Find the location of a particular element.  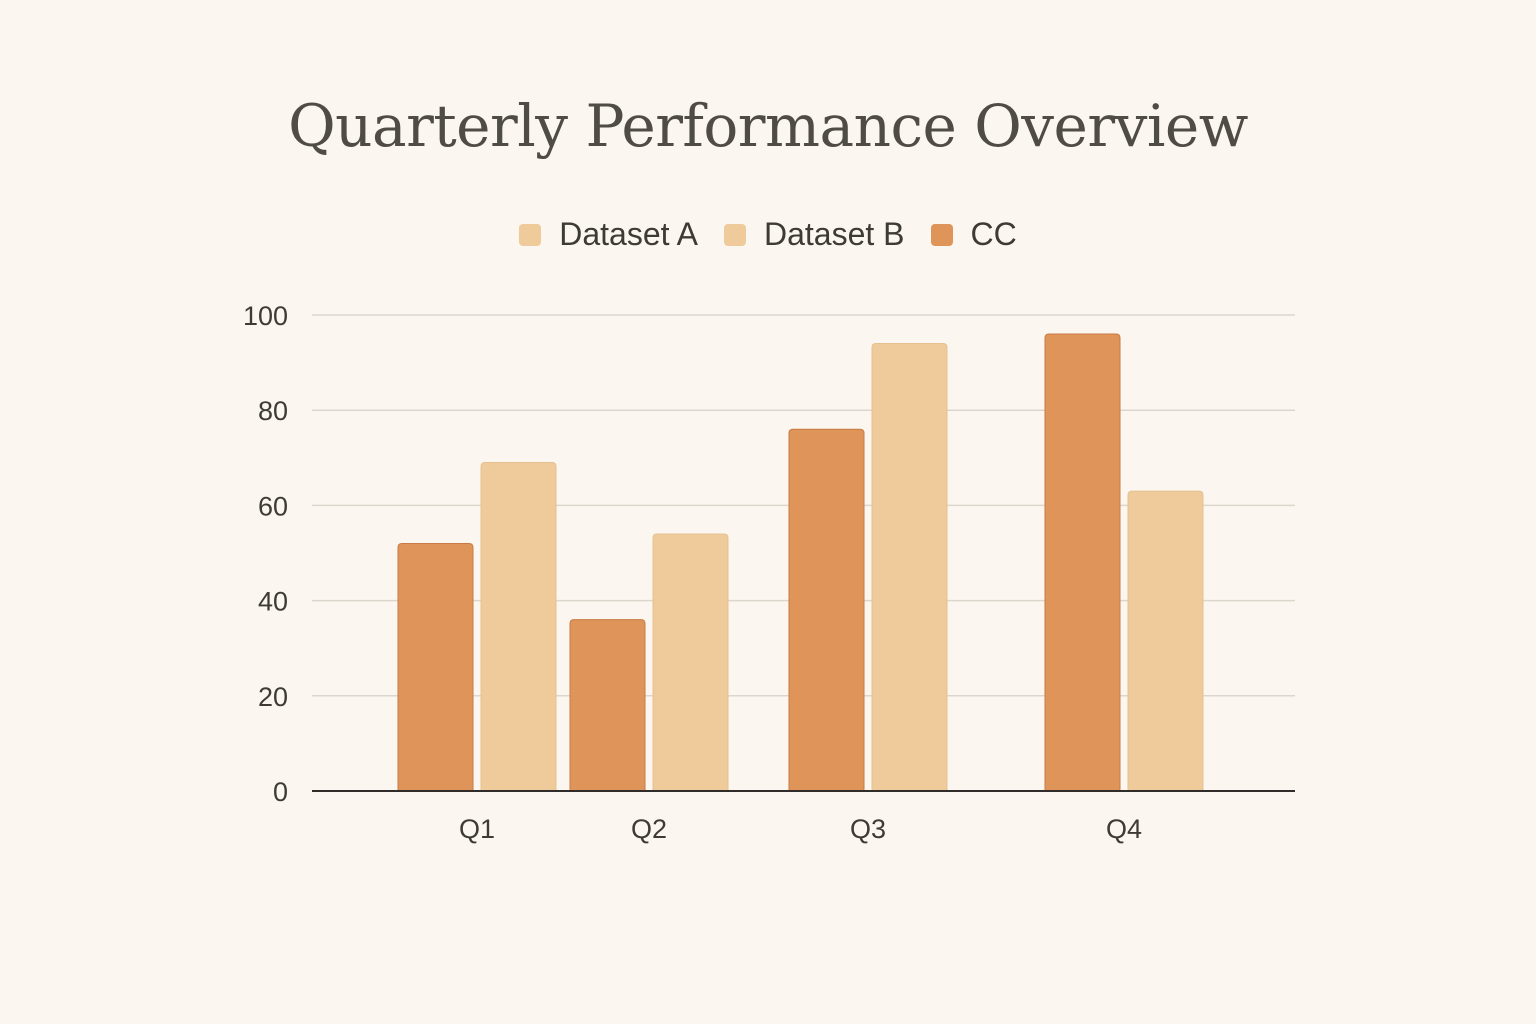

x-tick-label: Q1 is located at coordinates (477, 829).